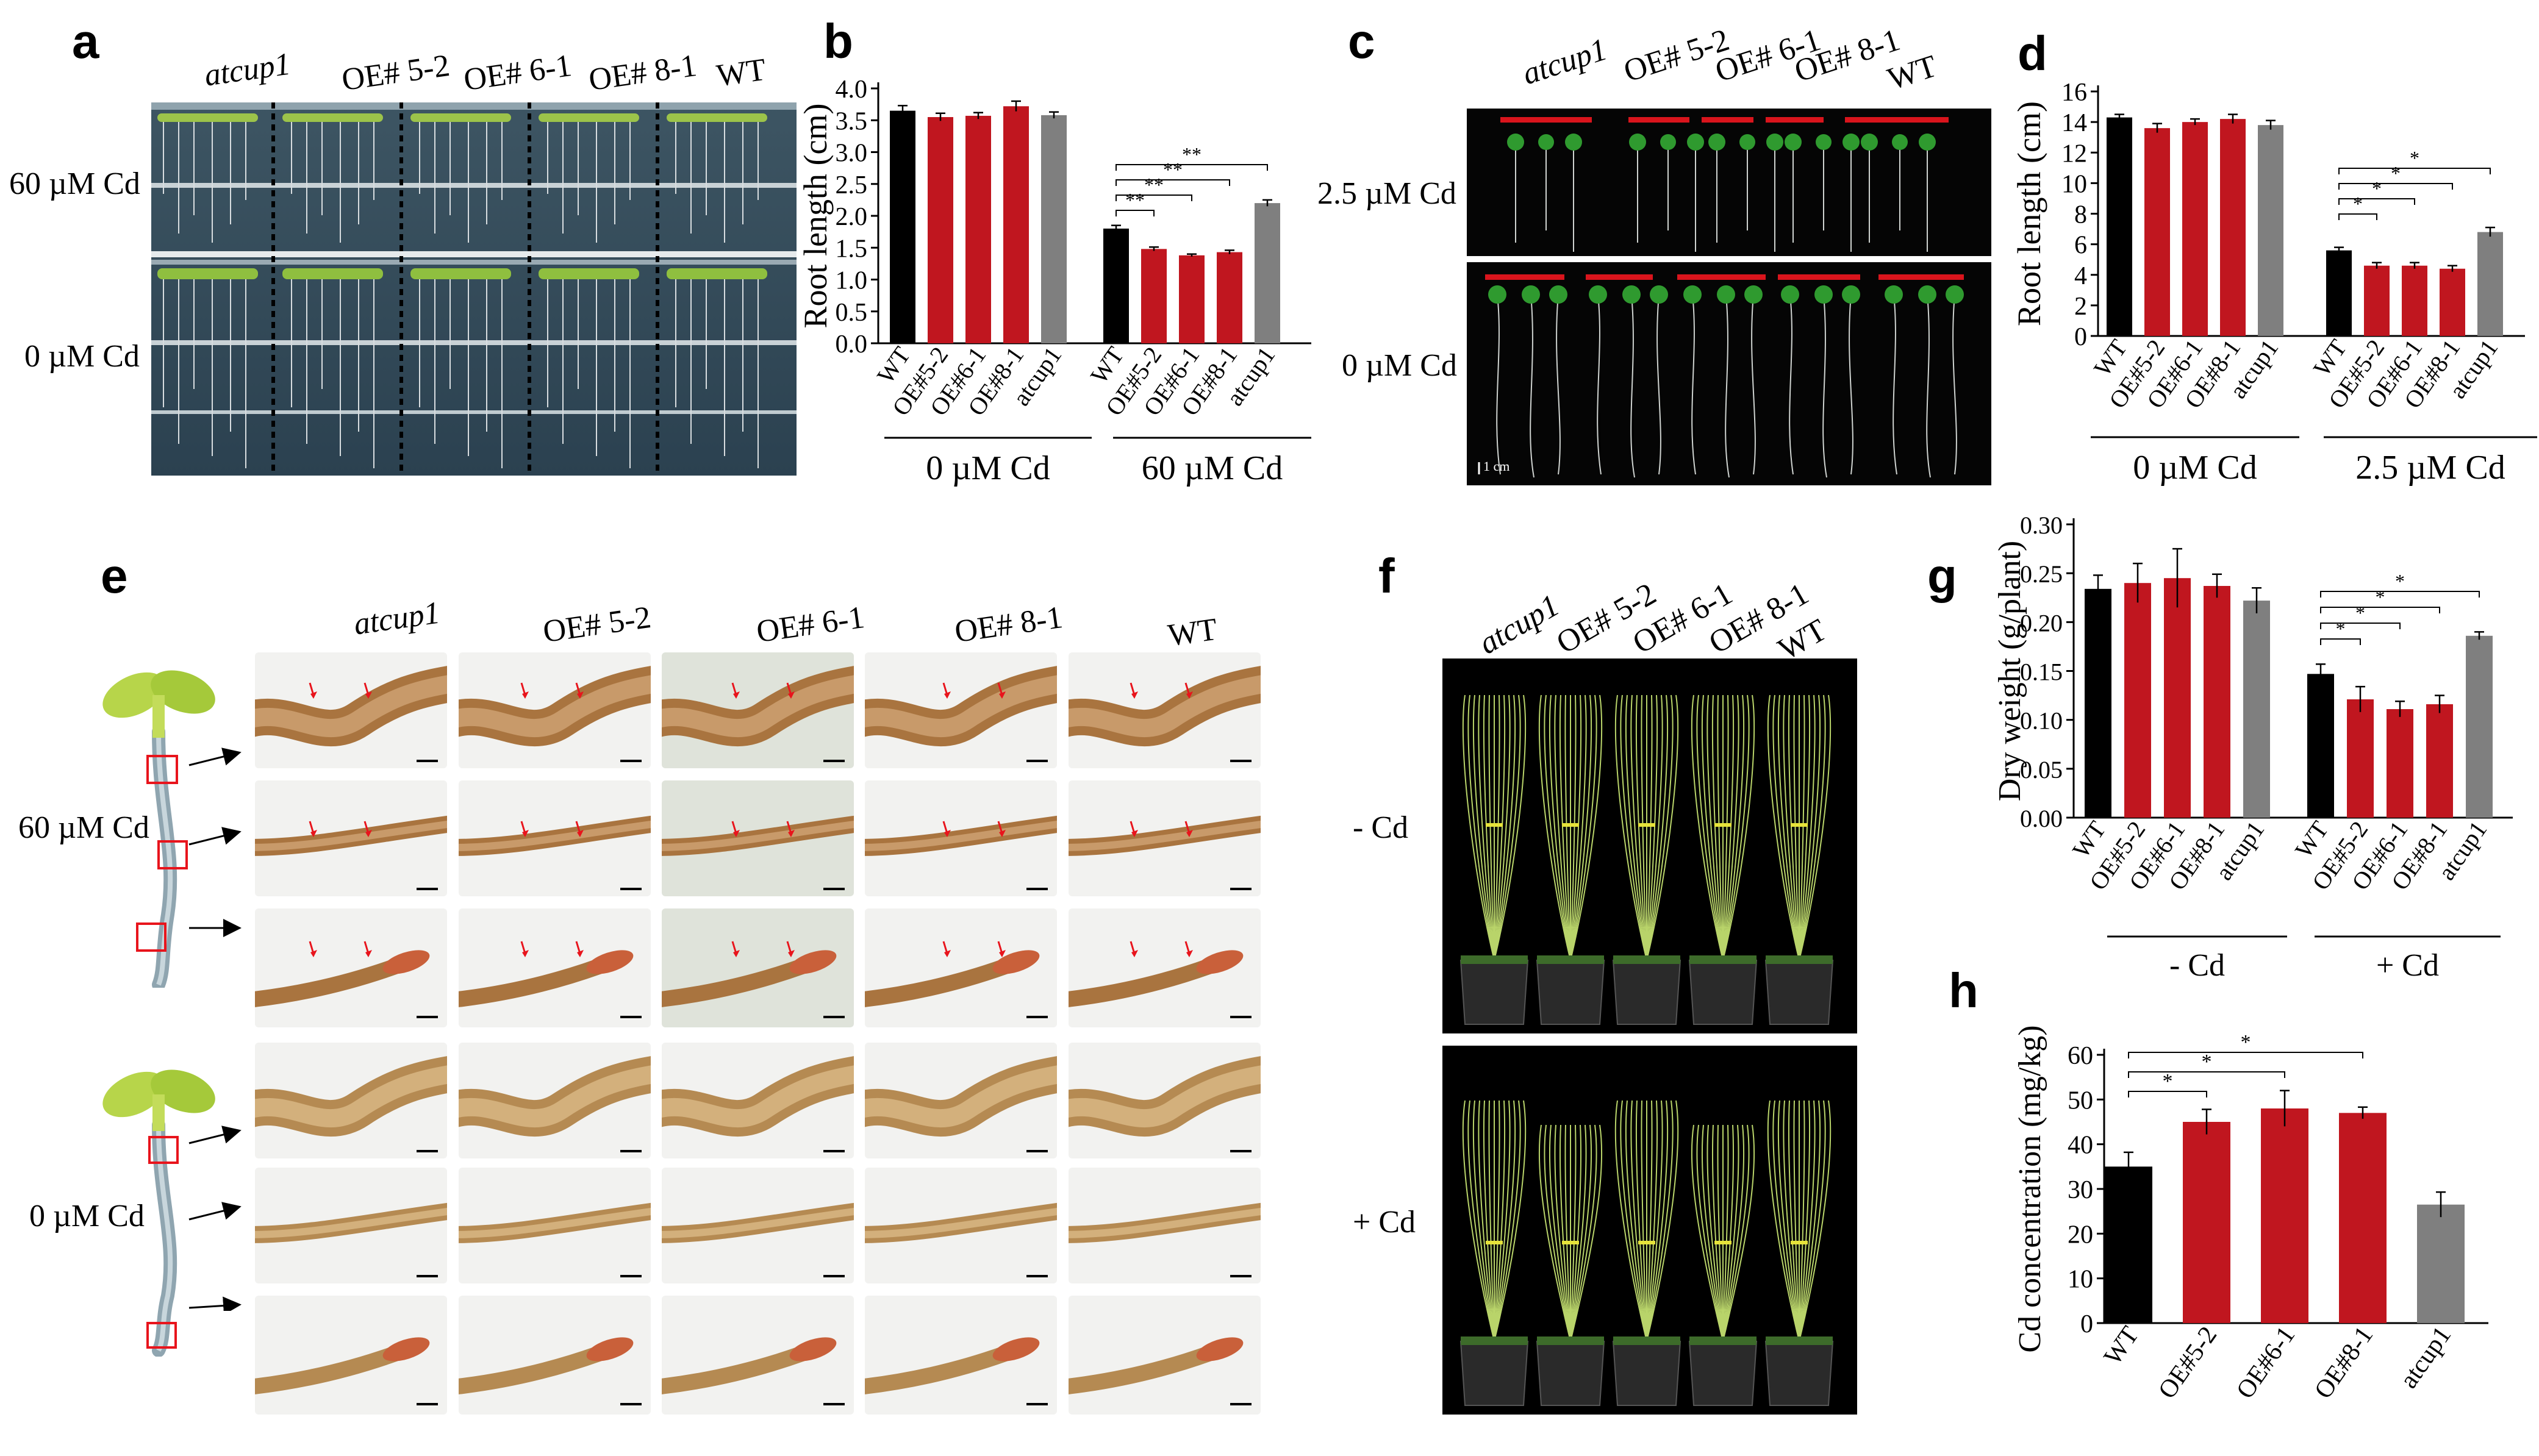 This screenshot has width=2539, height=1456. Describe the element at coordinates (642, 73) in the screenshot. I see `panel-a-genotype-label: OE# 8-1` at that location.